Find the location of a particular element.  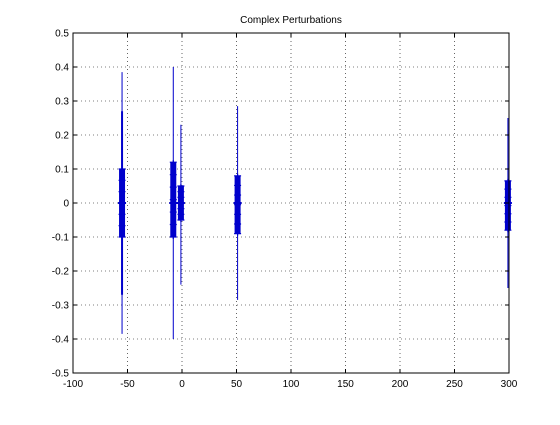

y-tick-label: 0.4 is located at coordinates (62, 68).